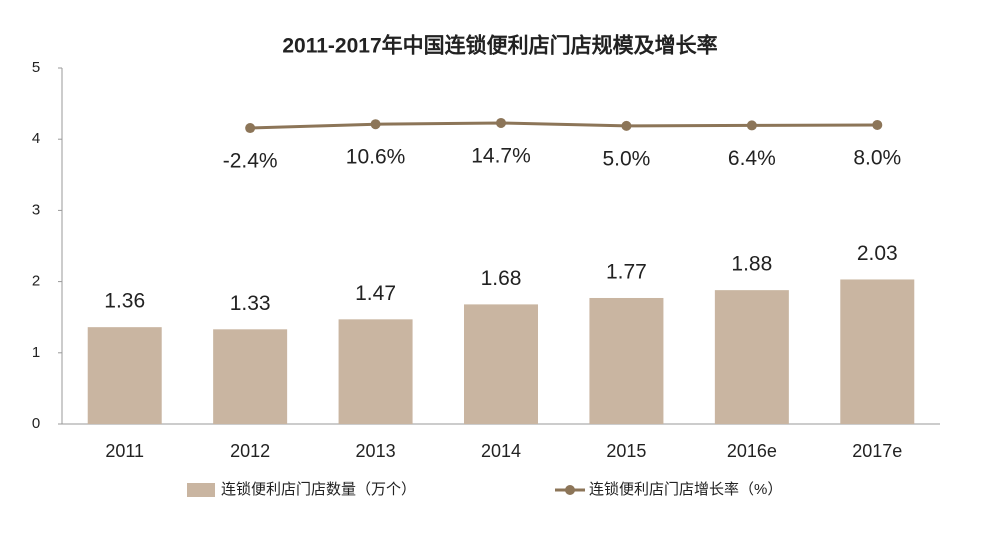  Describe the element at coordinates (124, 451) in the screenshot. I see `x-tick-label: 2011` at that location.